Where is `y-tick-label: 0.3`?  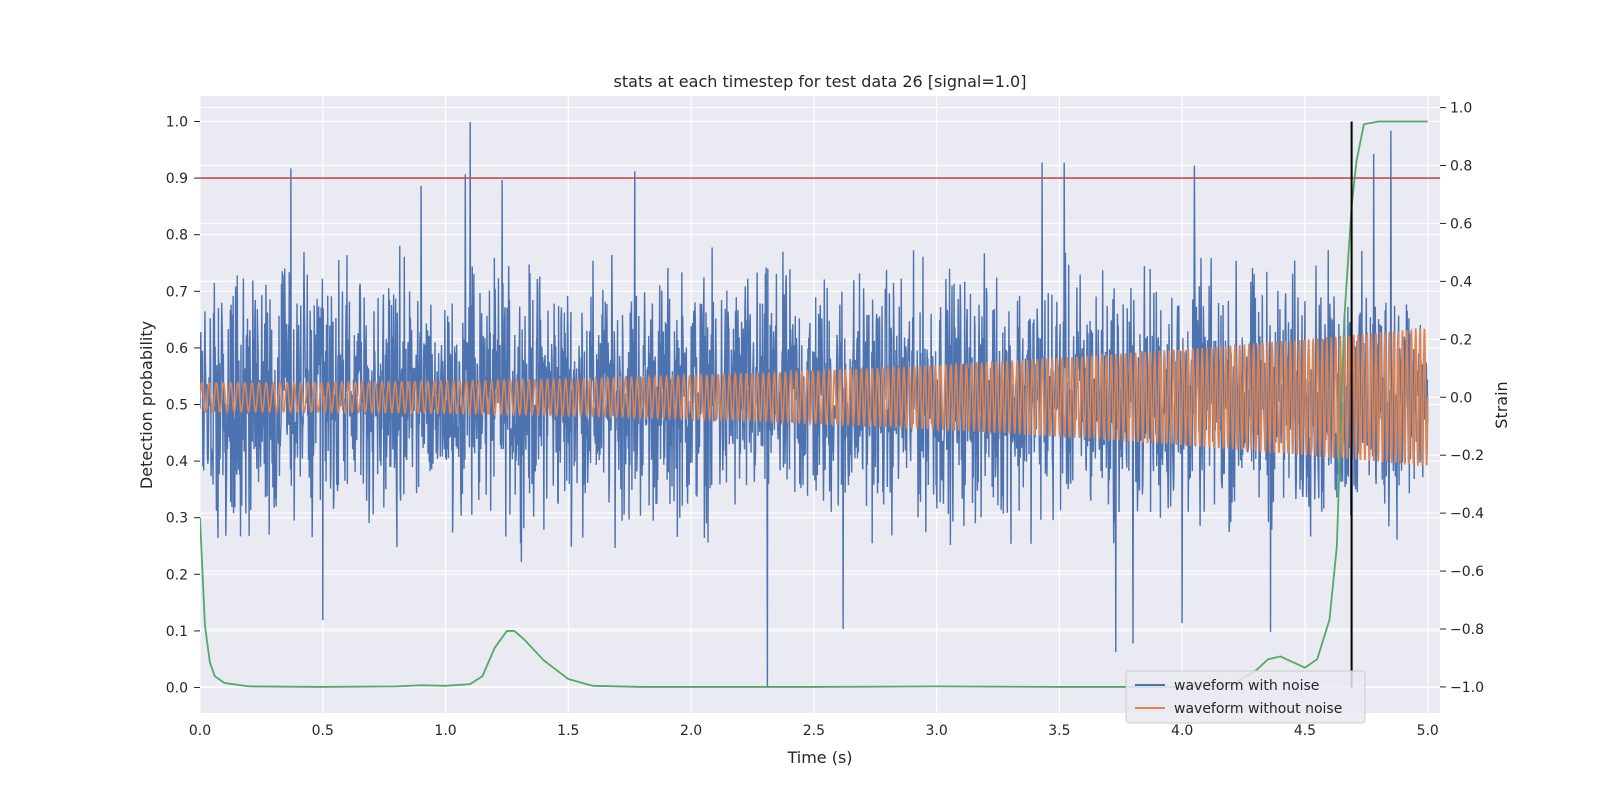
y-tick-label: 0.3 is located at coordinates (177, 519).